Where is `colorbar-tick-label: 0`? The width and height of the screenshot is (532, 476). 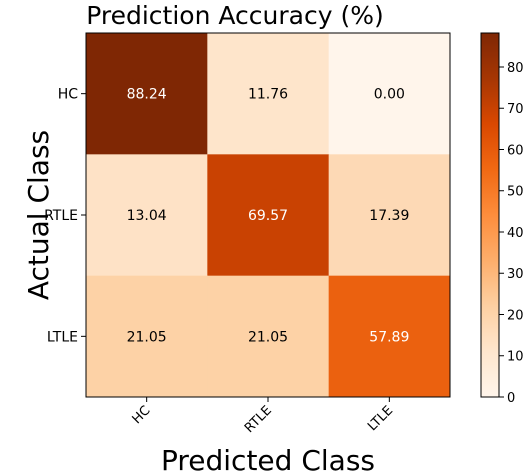
colorbar-tick-label: 0 is located at coordinates (511, 398).